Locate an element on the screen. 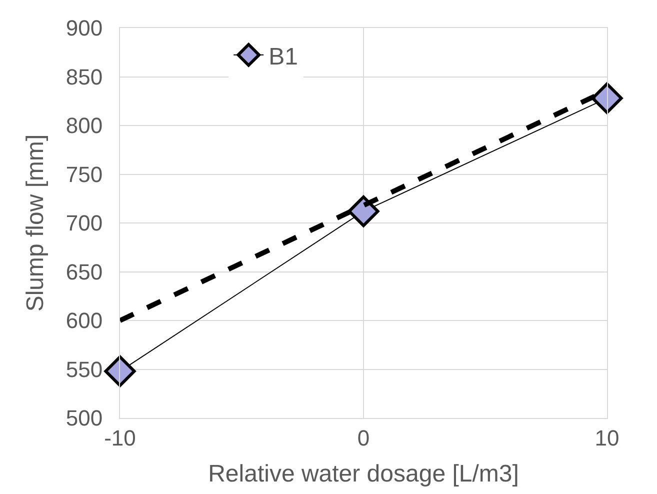  y-tick-label: 750 is located at coordinates (84, 174).